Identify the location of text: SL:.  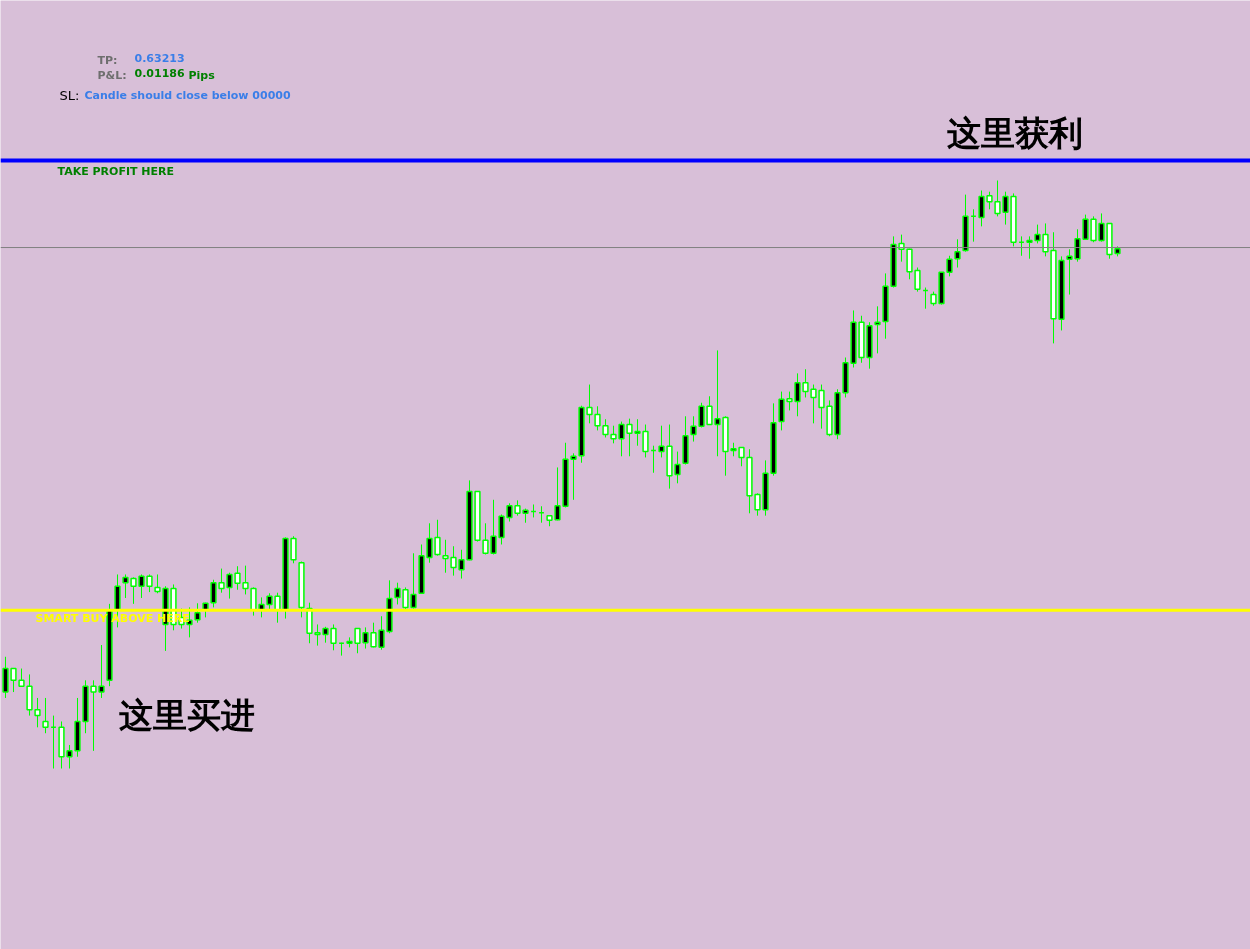
(69, 95).